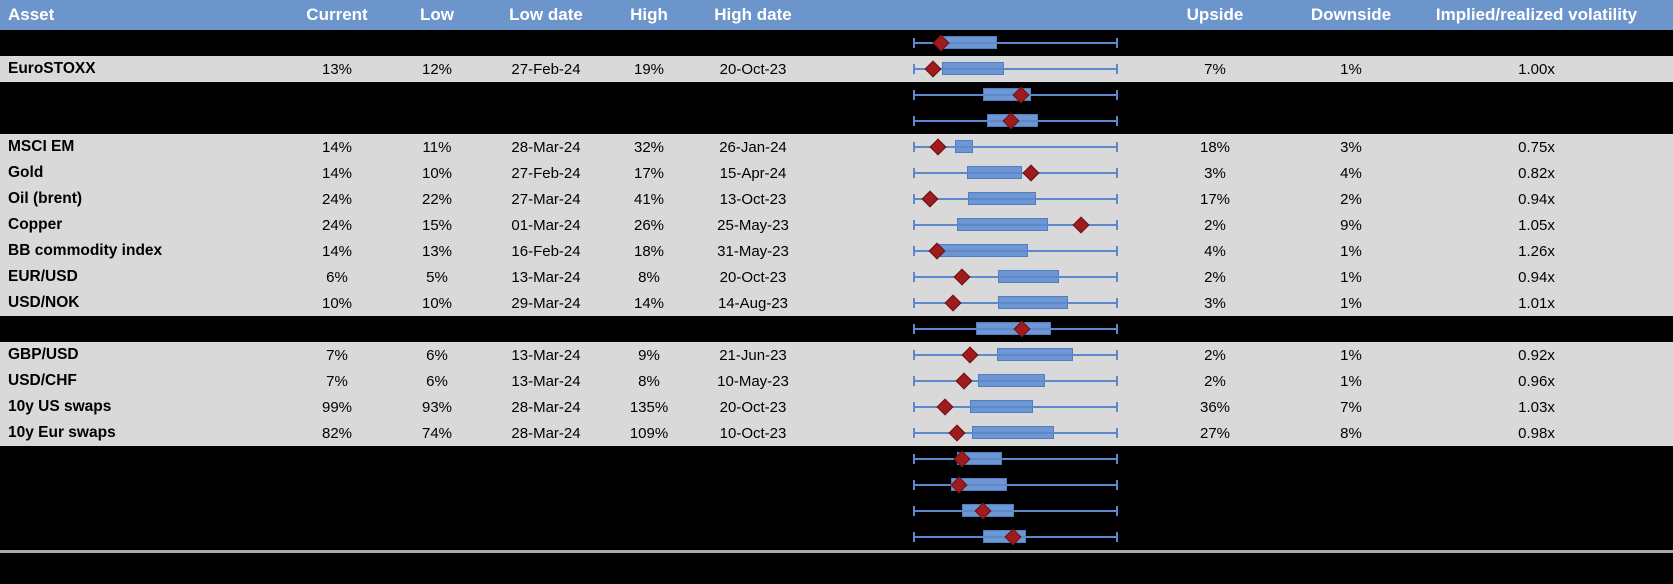  Describe the element at coordinates (753, 381) in the screenshot. I see `cell-high-date: 10-May-23` at that location.